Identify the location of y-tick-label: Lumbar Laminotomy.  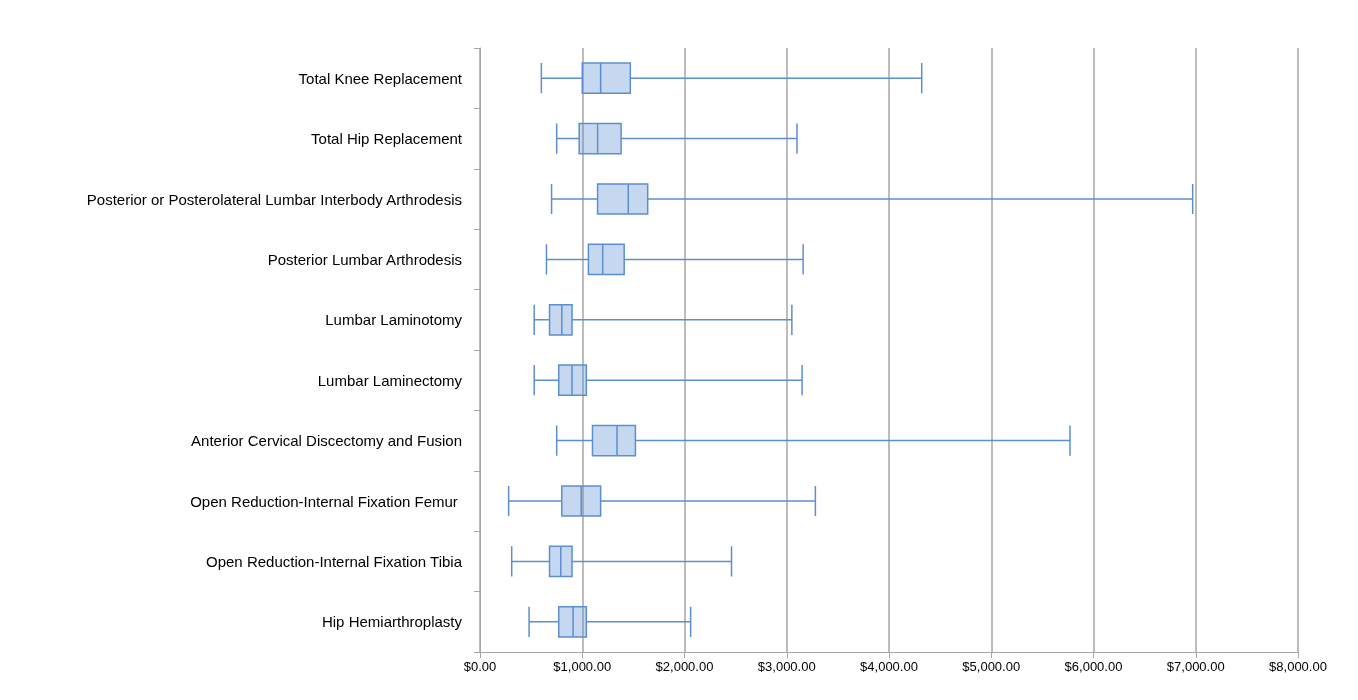
(394, 320).